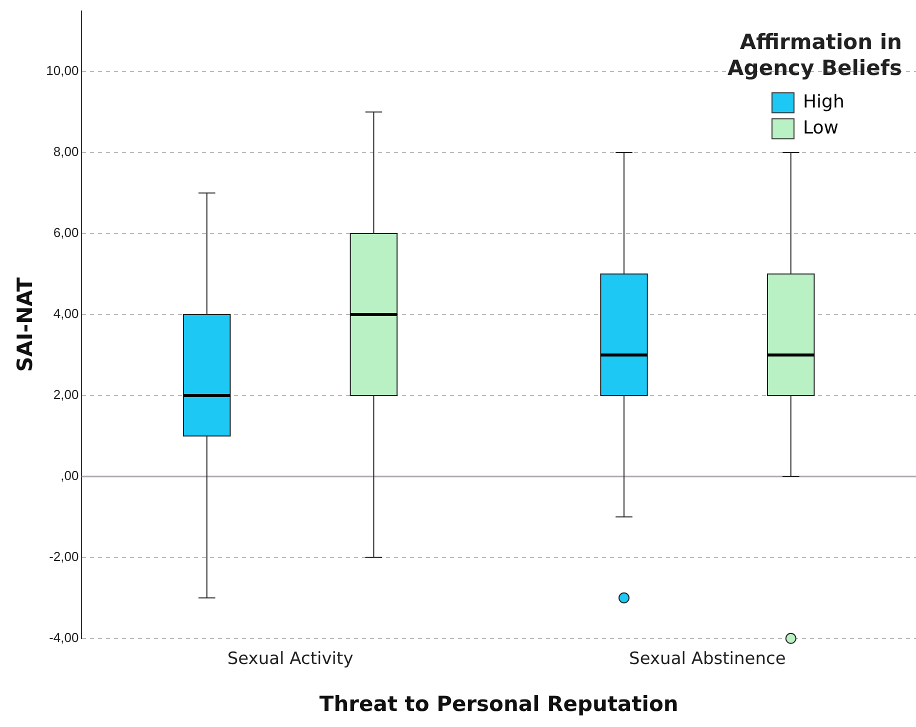  Describe the element at coordinates (62, 70) in the screenshot. I see `y-tick-label: 10,00` at that location.